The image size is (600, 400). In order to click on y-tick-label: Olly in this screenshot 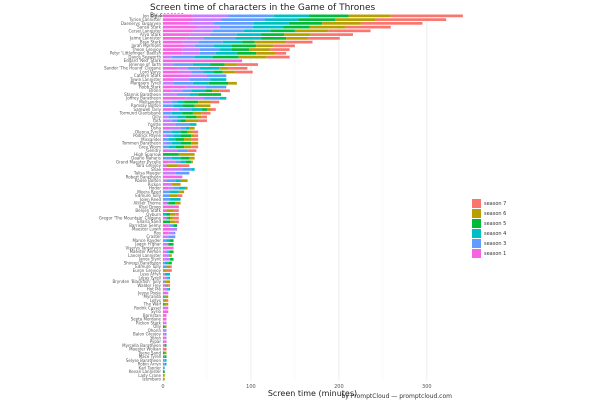, I will do `click(157, 326)`.